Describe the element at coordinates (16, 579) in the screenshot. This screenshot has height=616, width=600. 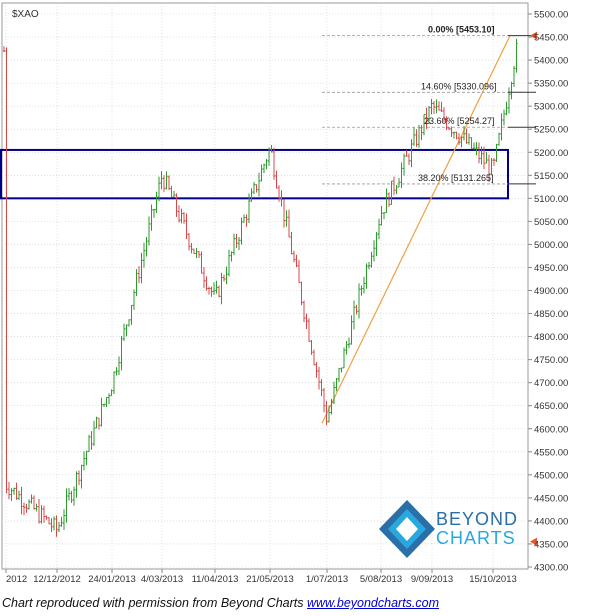
I see `x-tick-label: 2012` at that location.